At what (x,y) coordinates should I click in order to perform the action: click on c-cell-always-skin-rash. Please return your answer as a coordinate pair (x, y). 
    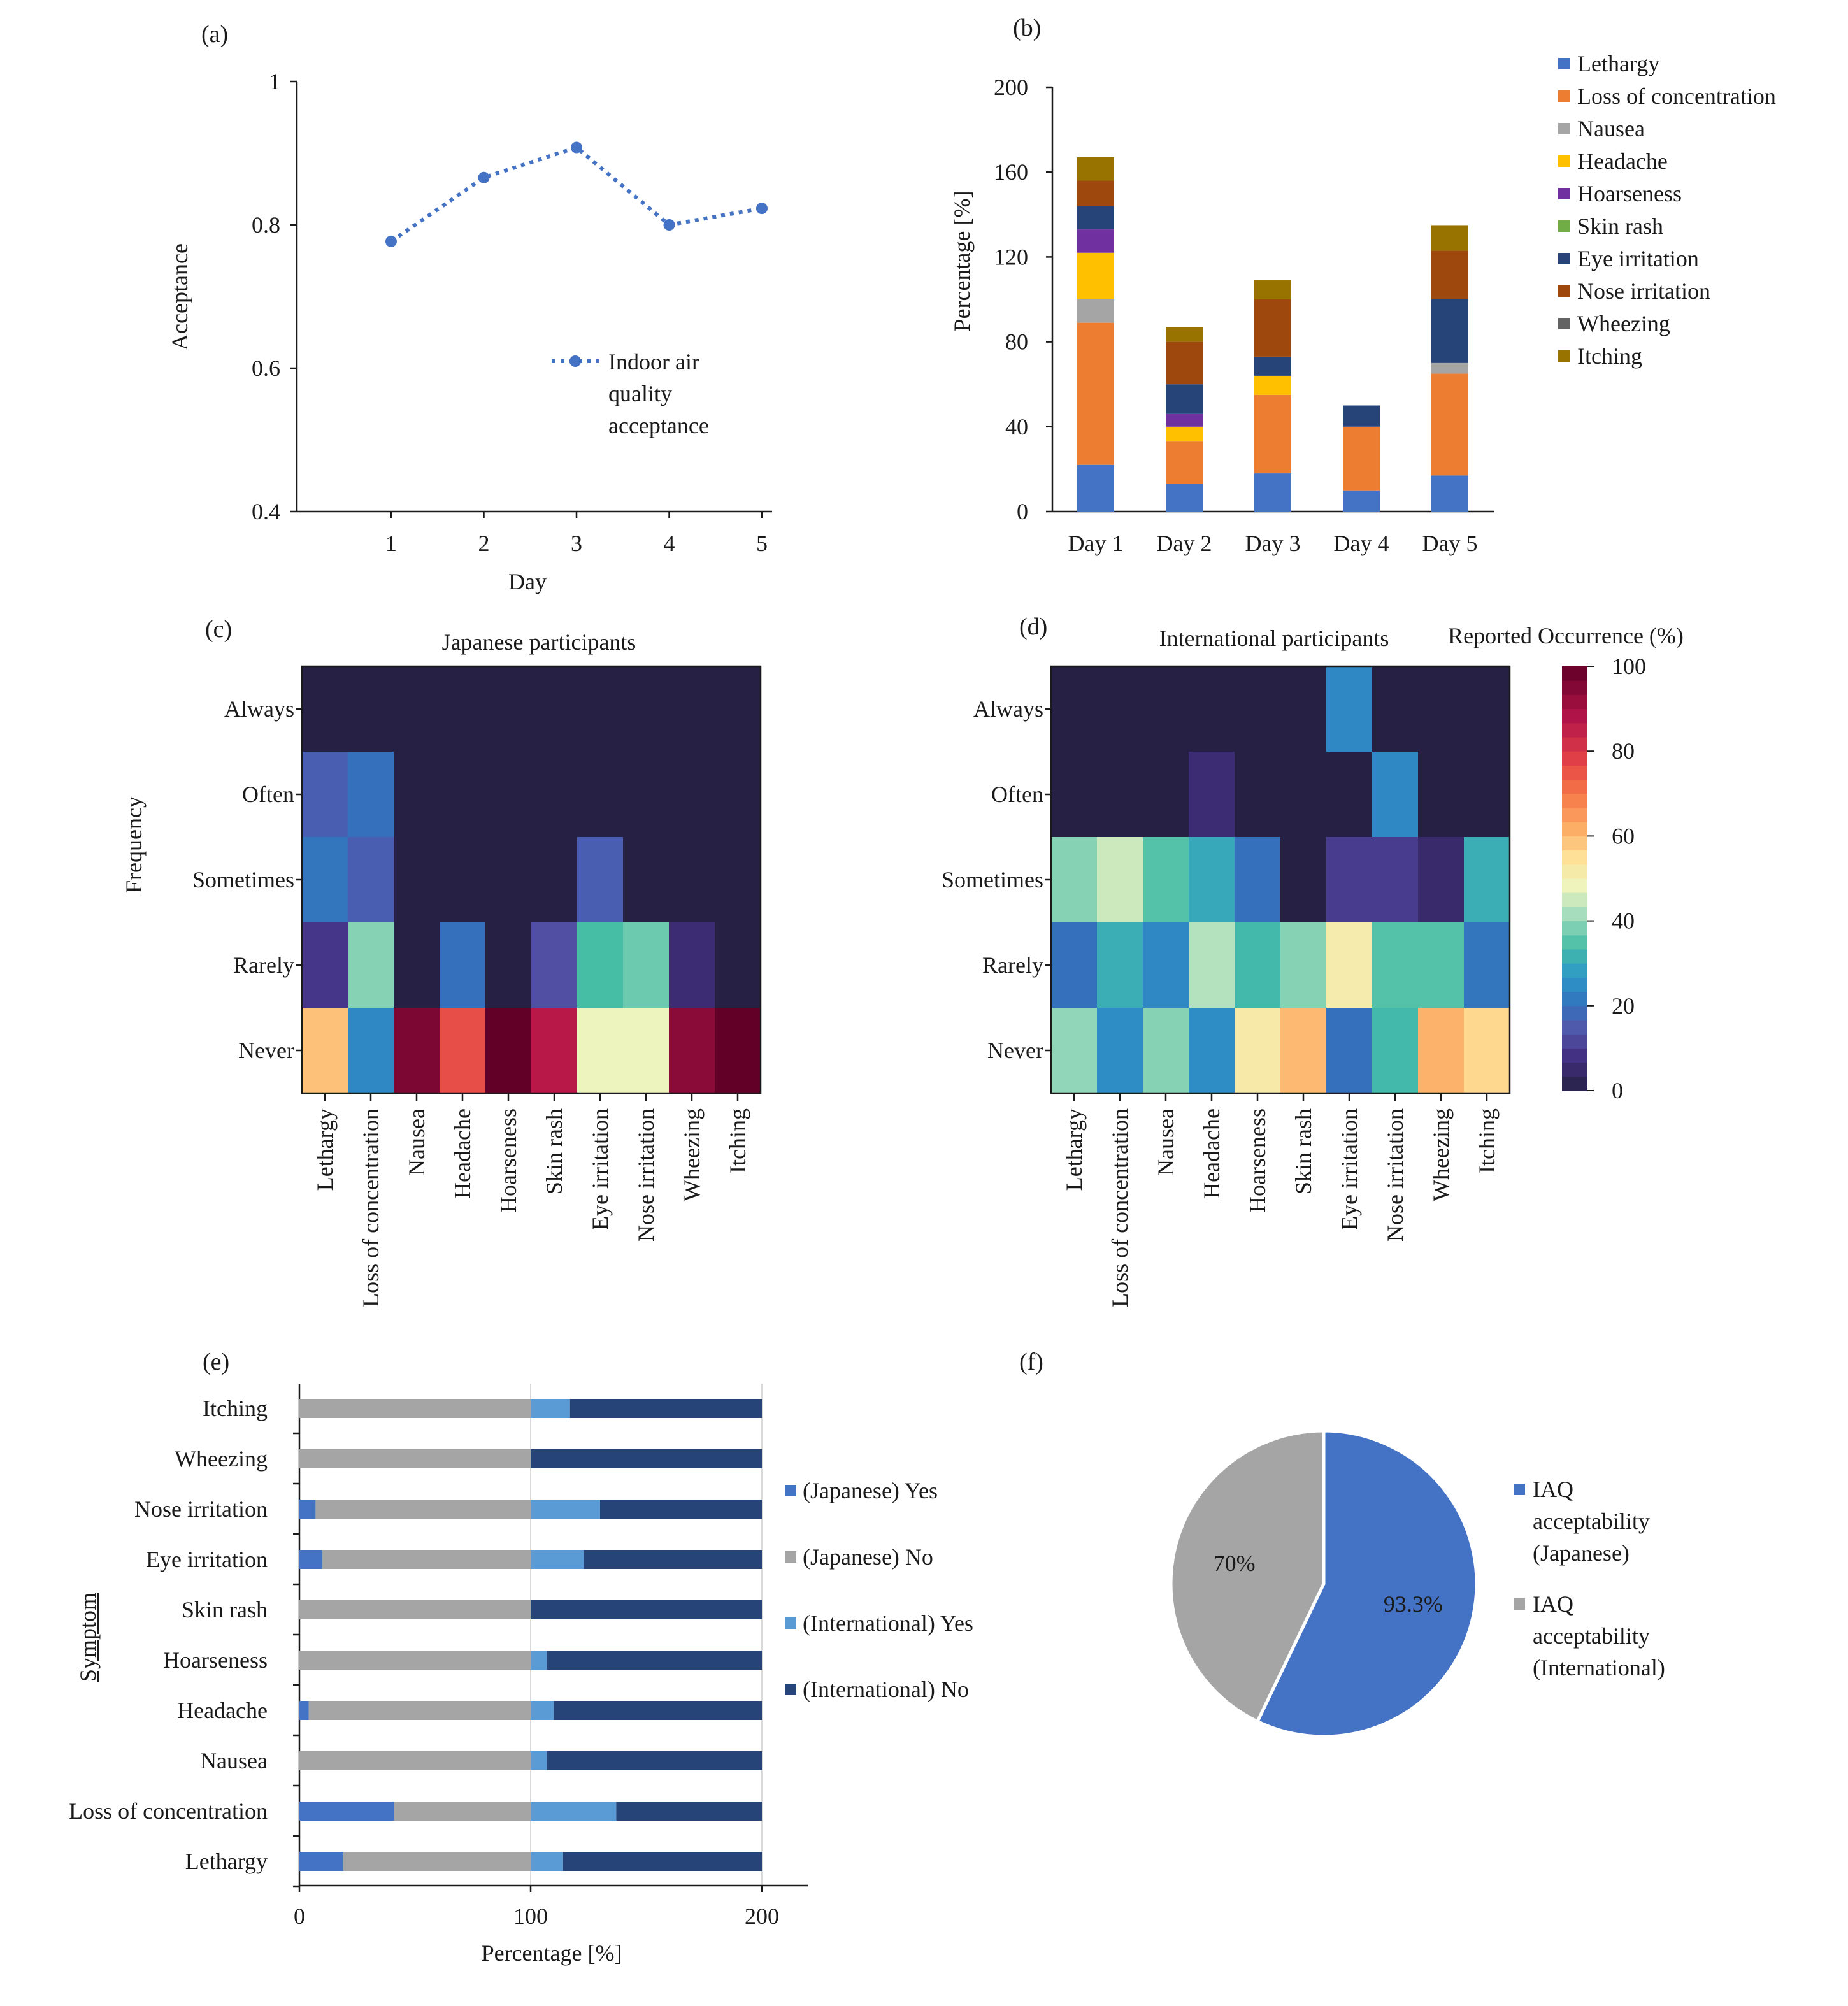
    Looking at the image, I should click on (554, 709).